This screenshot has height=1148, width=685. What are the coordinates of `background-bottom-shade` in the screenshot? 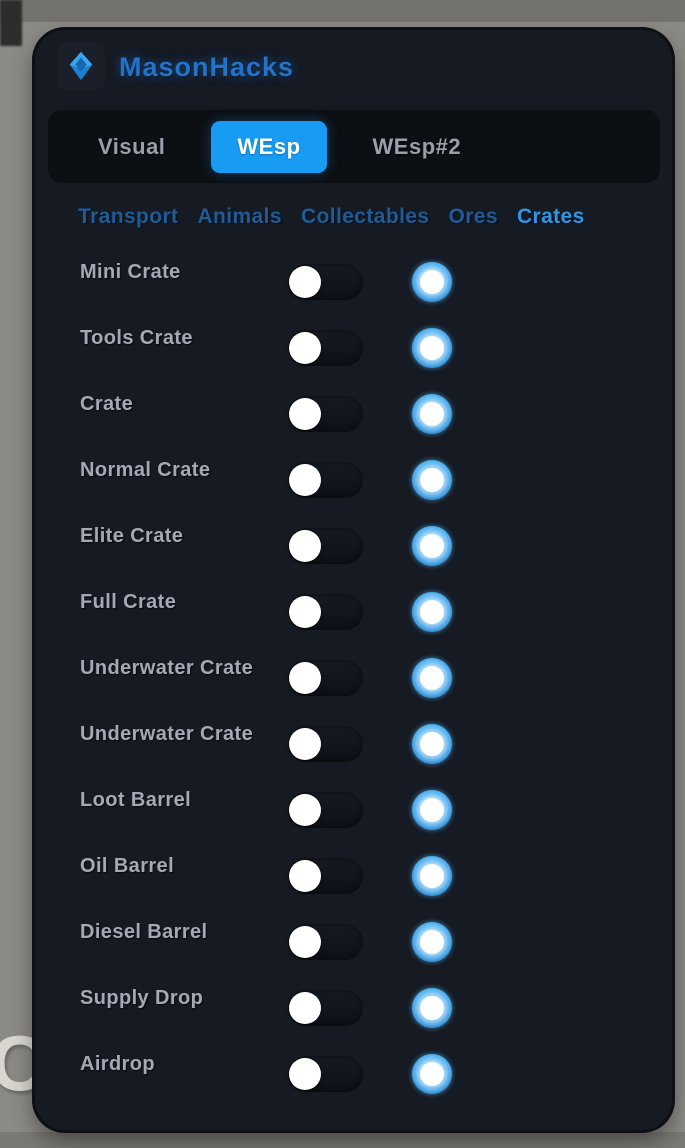 It's located at (342, 1140).